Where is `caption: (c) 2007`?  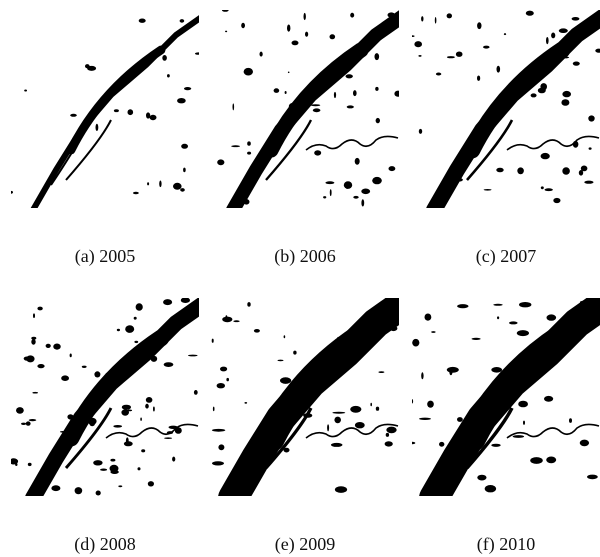
caption: (c) 2007 is located at coordinates (506, 256).